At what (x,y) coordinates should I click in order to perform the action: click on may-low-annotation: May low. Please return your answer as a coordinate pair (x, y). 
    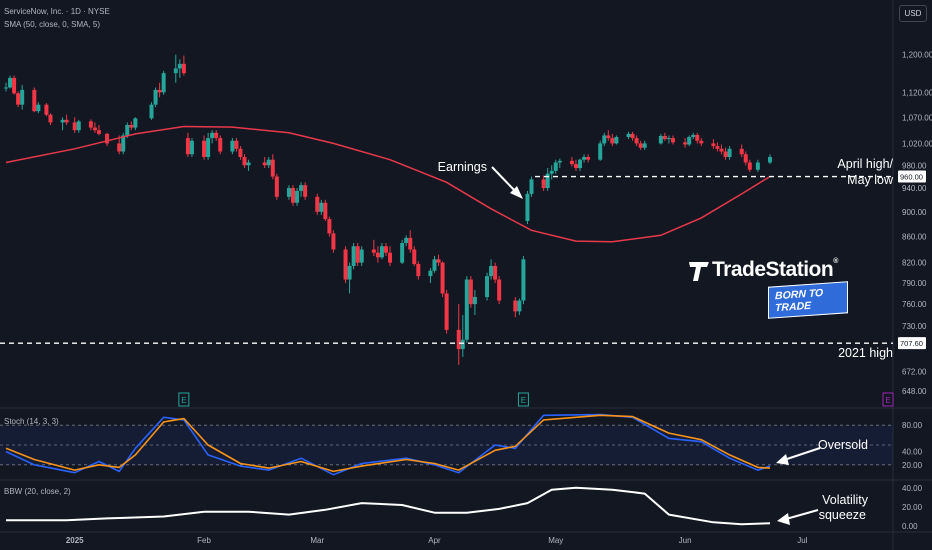
    Looking at the image, I should click on (870, 180).